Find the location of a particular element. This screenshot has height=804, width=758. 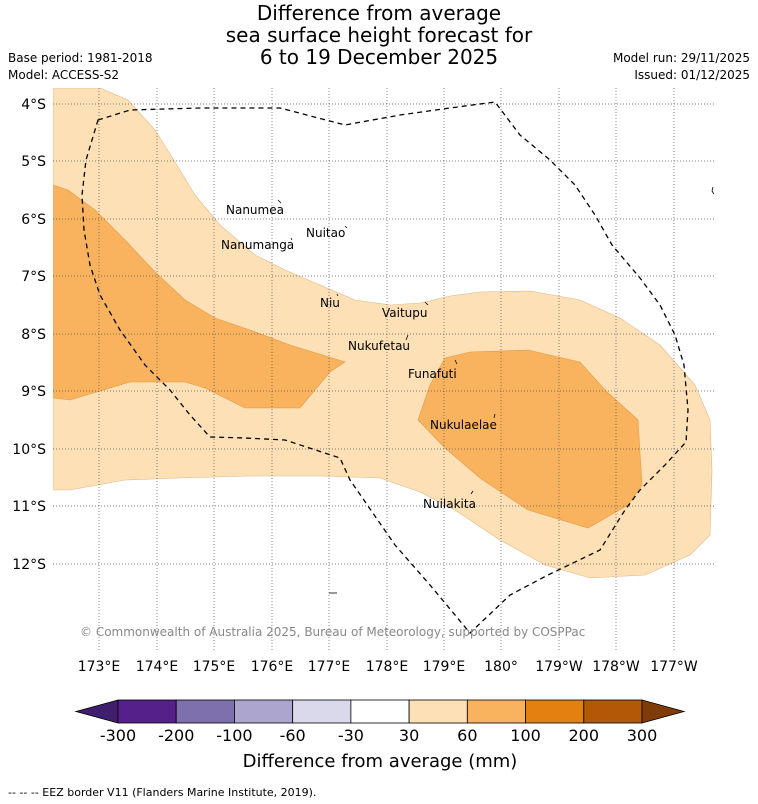

lon-label: 176°E is located at coordinates (272, 667).